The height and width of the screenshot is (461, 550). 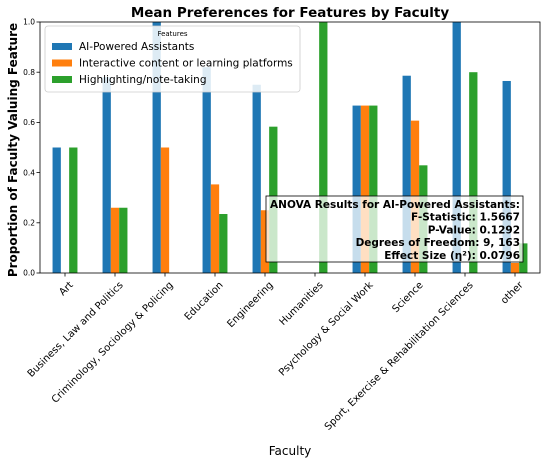 I want to click on y-tick-label: 0.4, so click(x=29, y=172).